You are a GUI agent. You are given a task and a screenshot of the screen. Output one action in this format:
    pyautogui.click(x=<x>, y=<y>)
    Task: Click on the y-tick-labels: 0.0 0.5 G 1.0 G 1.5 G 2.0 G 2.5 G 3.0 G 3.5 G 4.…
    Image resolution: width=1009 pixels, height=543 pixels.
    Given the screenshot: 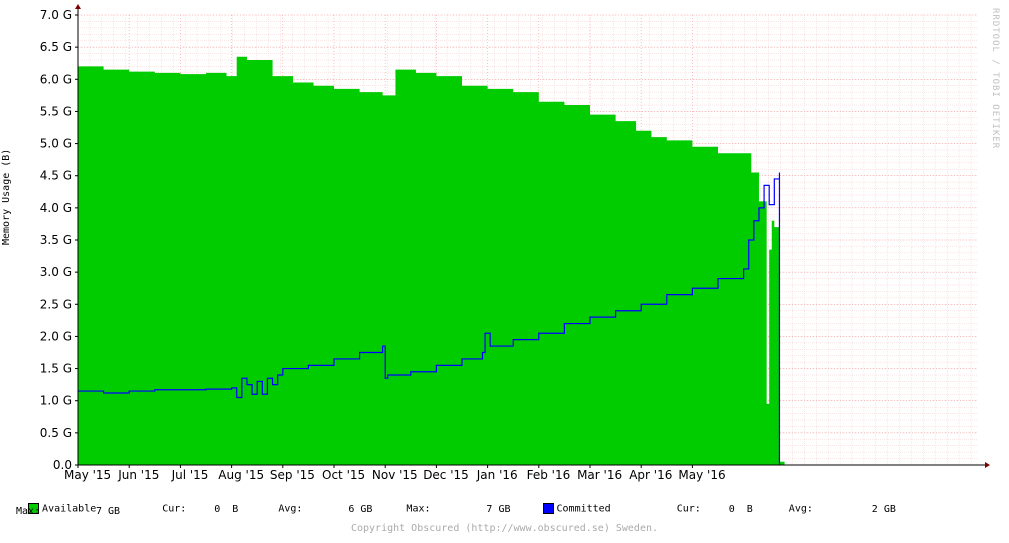 What is the action you would take?
    pyautogui.click(x=59, y=240)
    